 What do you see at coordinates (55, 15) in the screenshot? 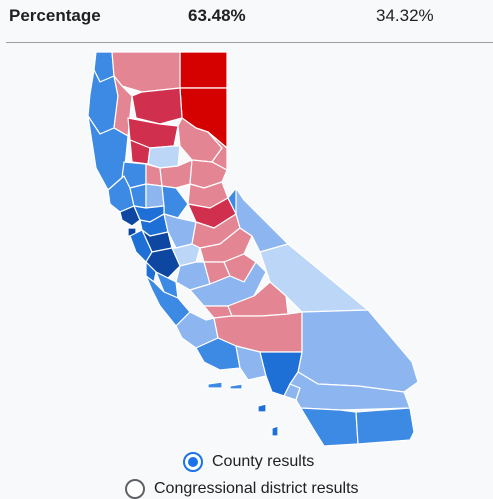
I see `percentage-label: Percentage` at bounding box center [55, 15].